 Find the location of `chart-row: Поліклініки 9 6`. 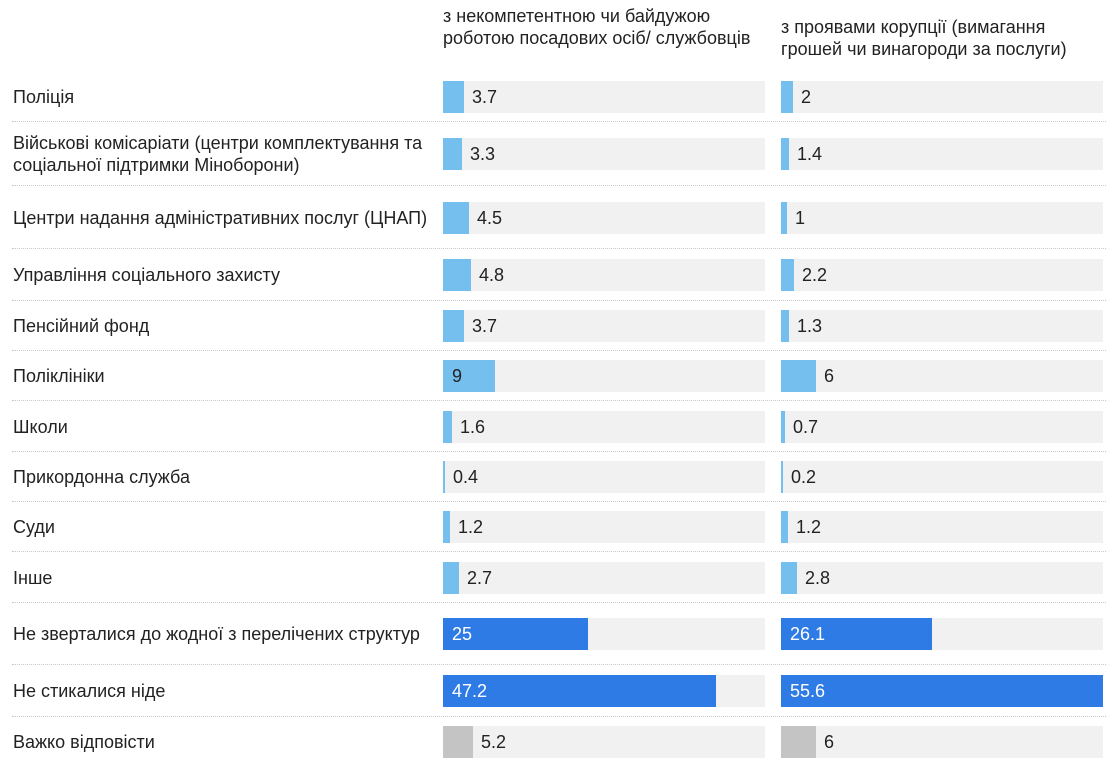

chart-row: Поліклініки 9 6 is located at coordinates (556, 376).